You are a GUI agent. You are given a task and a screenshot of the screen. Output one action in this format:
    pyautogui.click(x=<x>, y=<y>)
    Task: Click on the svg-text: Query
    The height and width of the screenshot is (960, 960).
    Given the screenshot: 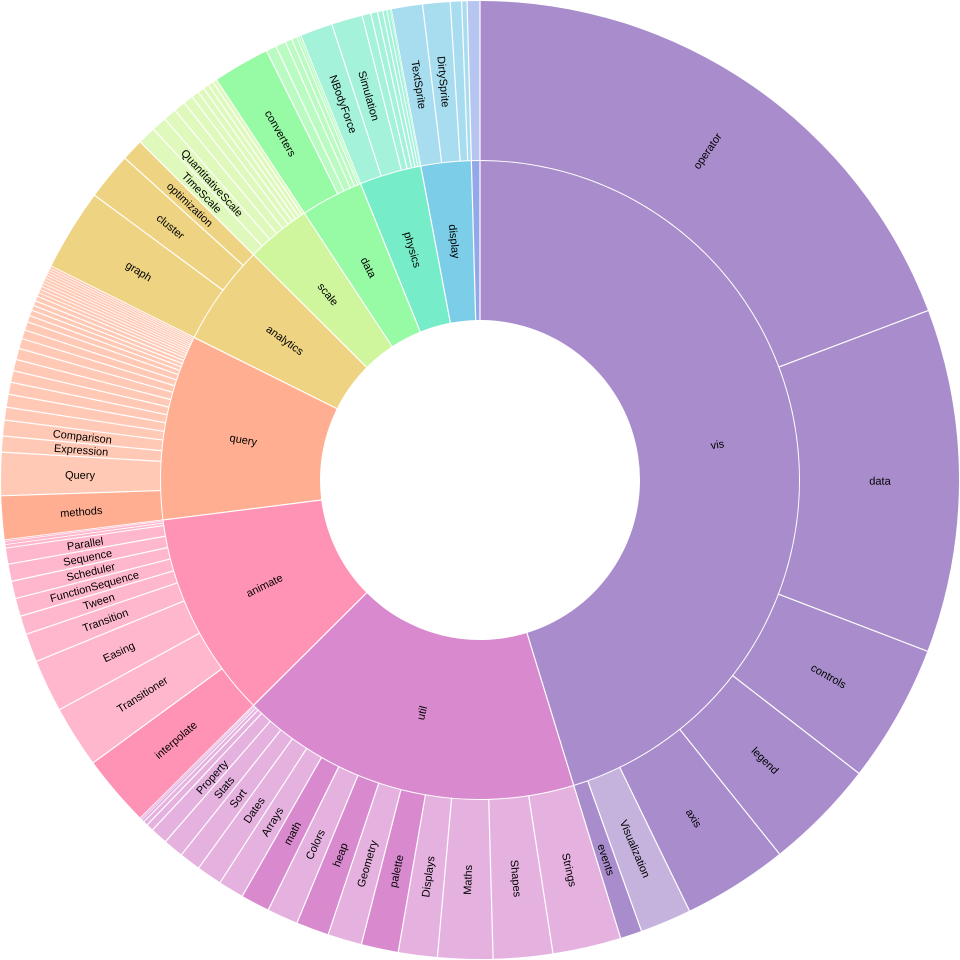 What is the action you would take?
    pyautogui.click(x=80, y=476)
    